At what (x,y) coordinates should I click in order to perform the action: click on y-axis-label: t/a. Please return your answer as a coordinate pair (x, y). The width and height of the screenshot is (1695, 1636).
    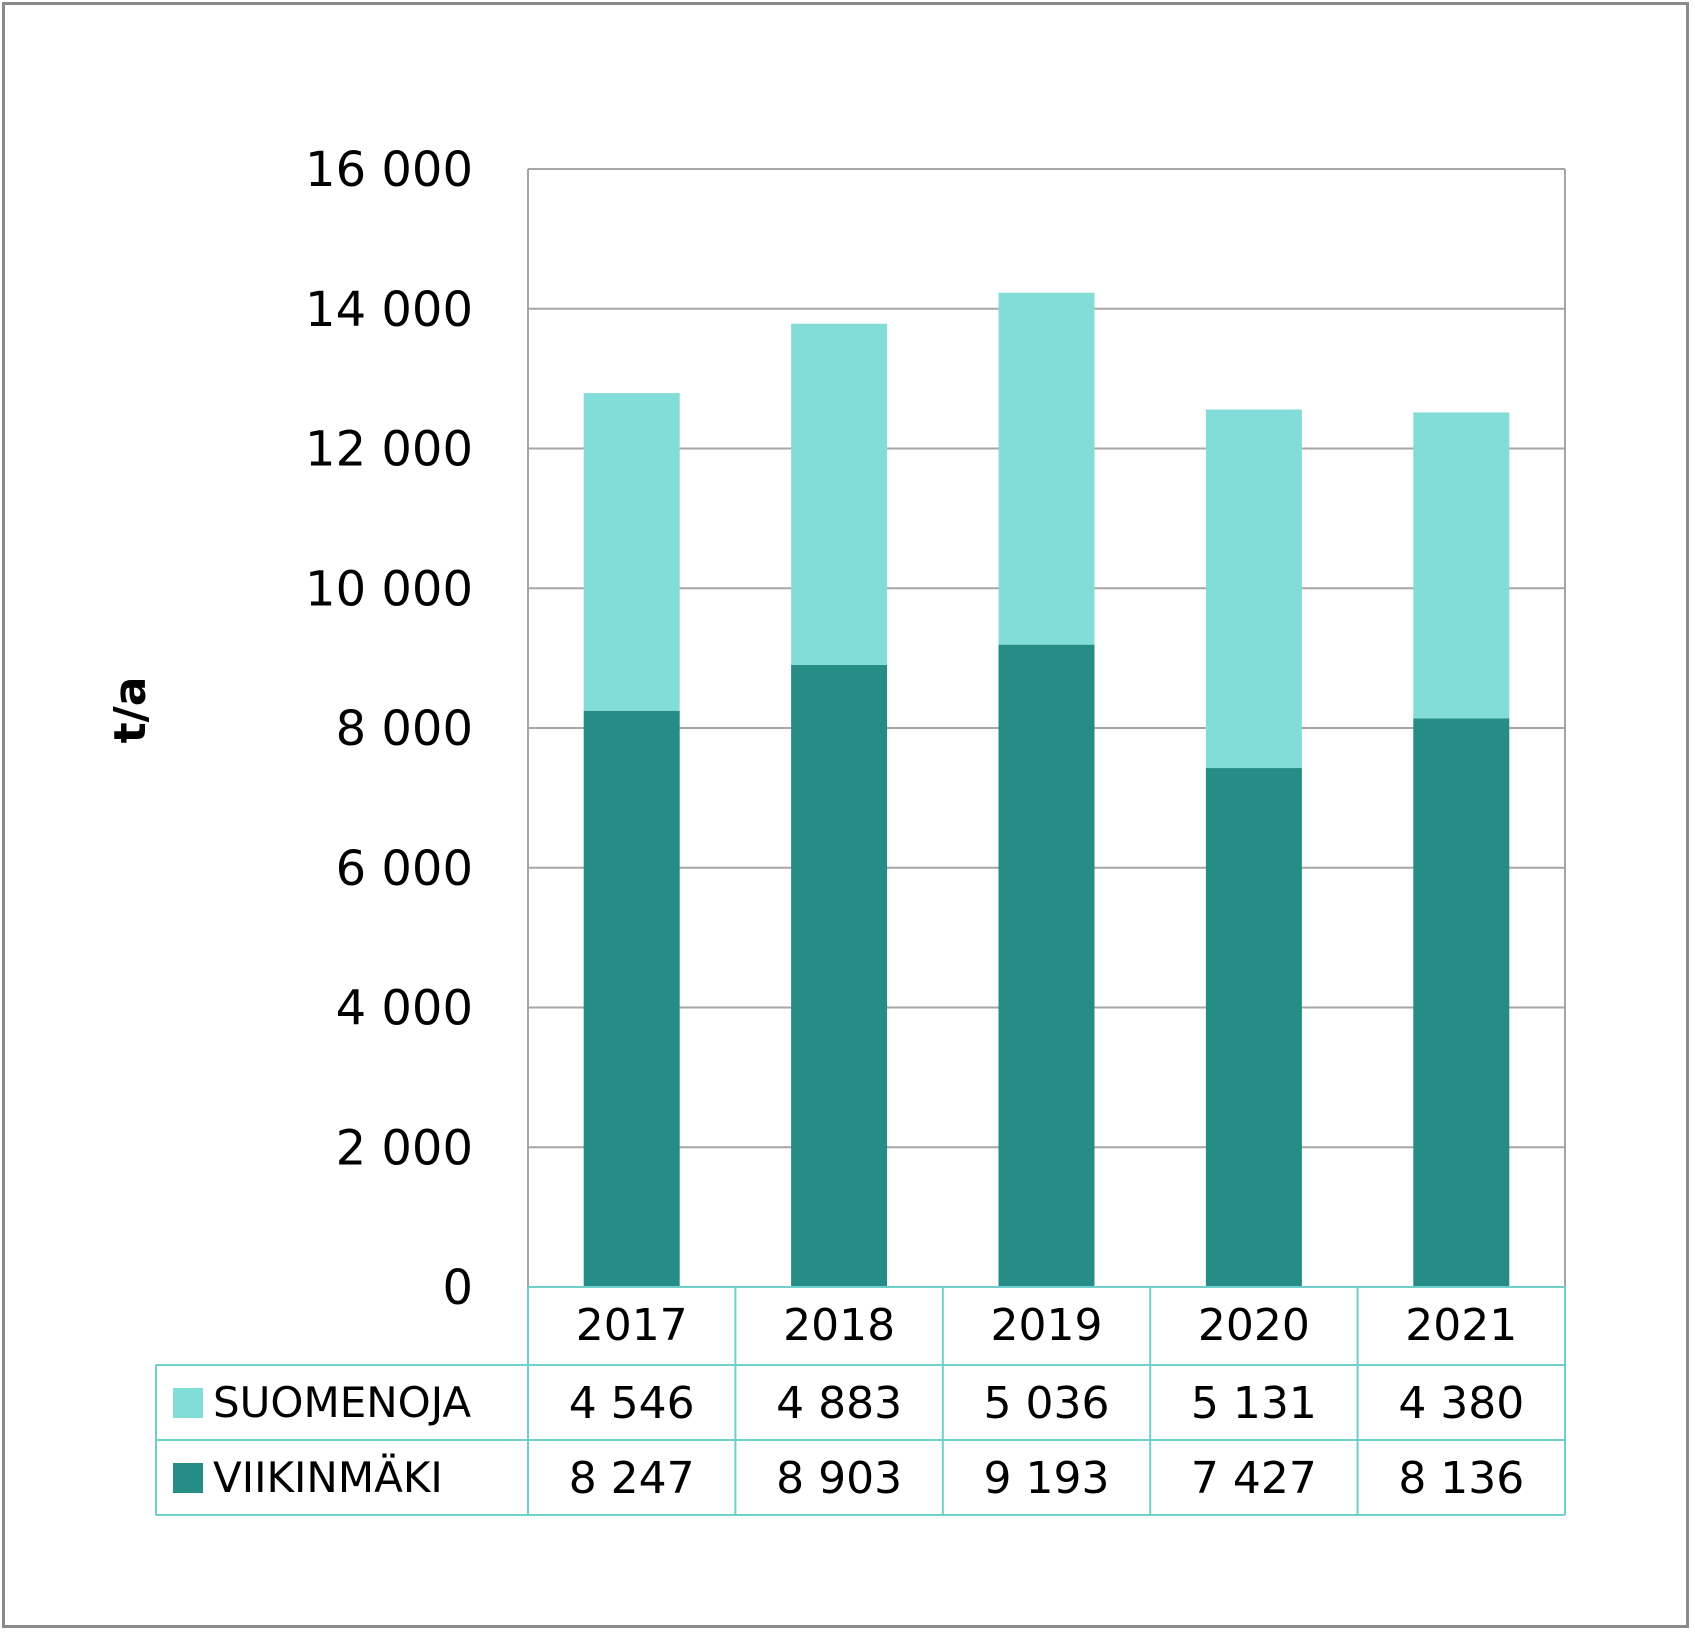
    Looking at the image, I should click on (130, 710).